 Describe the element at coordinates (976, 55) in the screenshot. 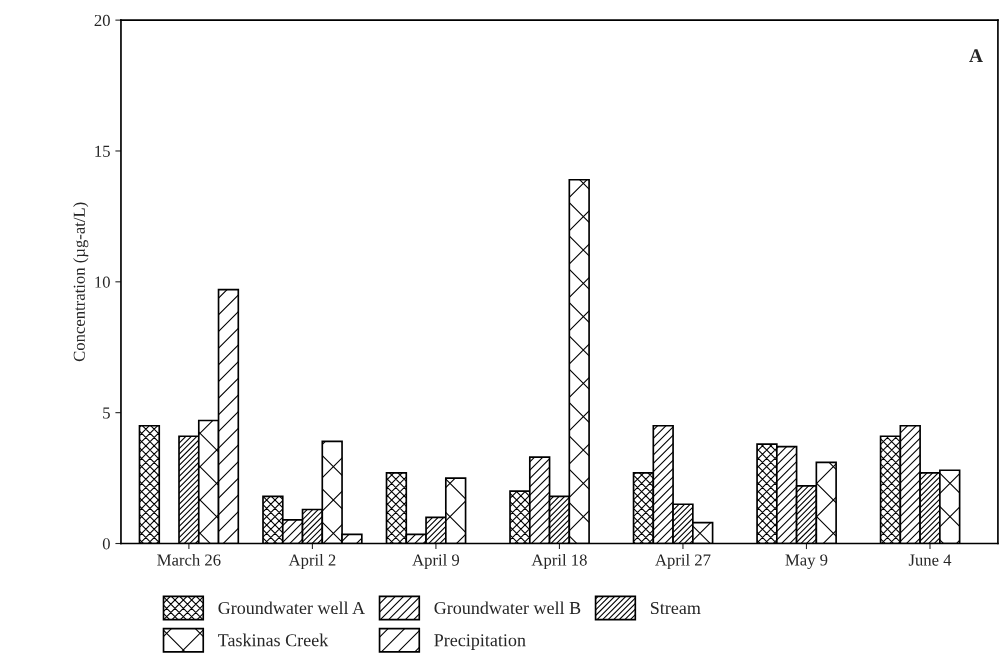

I see `annotation: A` at that location.